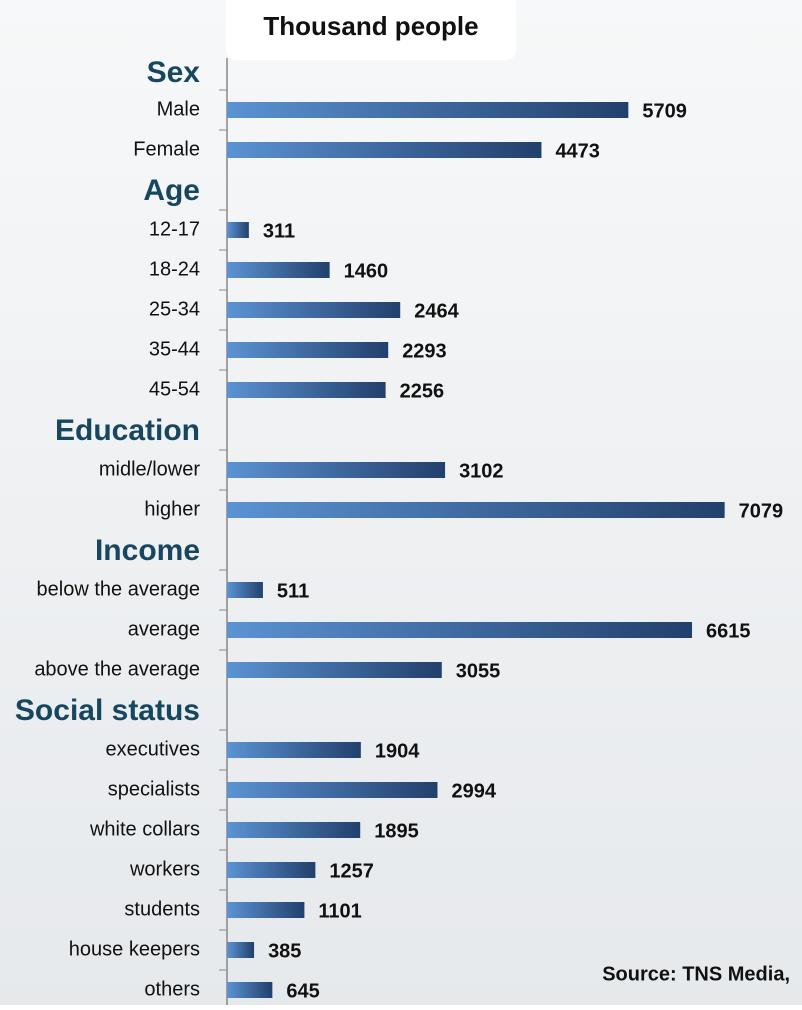  What do you see at coordinates (127, 430) in the screenshot?
I see `group-header: Education` at bounding box center [127, 430].